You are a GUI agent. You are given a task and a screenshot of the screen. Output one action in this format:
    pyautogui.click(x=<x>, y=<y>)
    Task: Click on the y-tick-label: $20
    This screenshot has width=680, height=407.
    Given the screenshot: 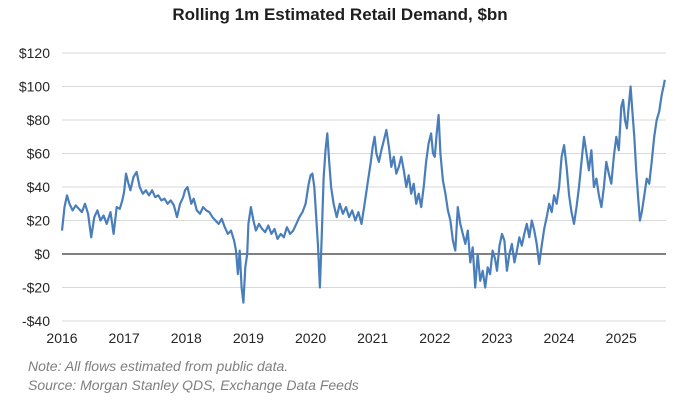 What is the action you would take?
    pyautogui.click(x=39, y=221)
    